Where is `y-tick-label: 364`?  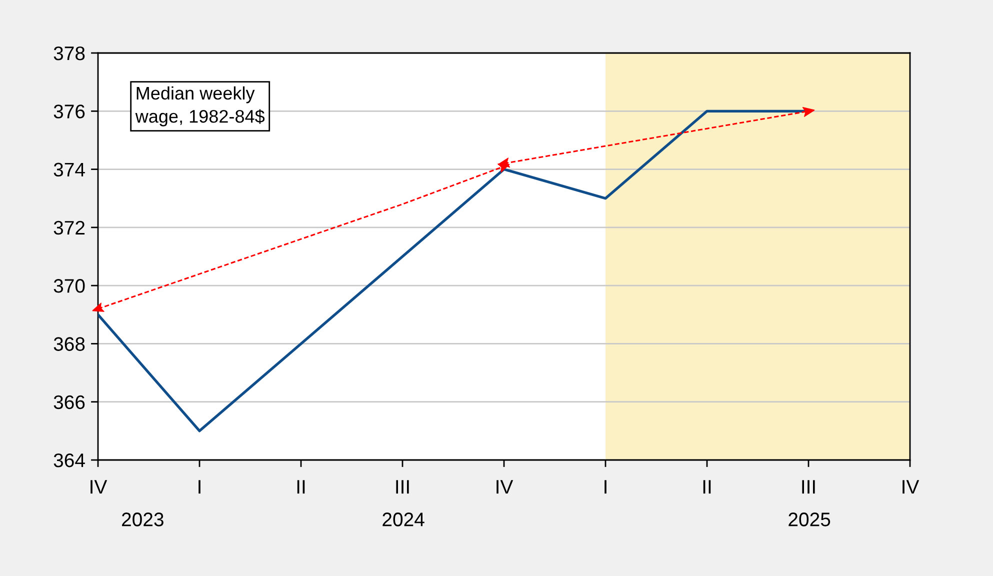
y-tick-label: 364 is located at coordinates (69, 460).